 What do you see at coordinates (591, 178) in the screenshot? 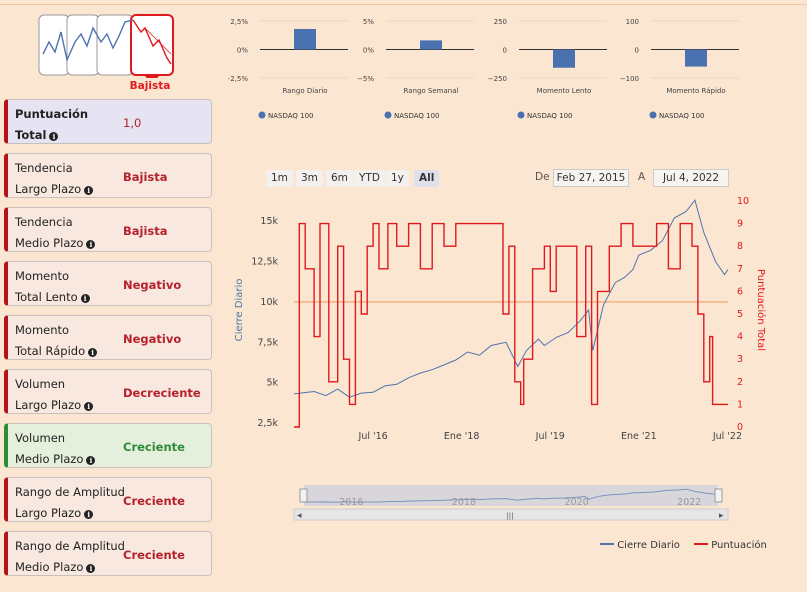
I see `range-from-input: Feb 27, 2015` at bounding box center [591, 178].